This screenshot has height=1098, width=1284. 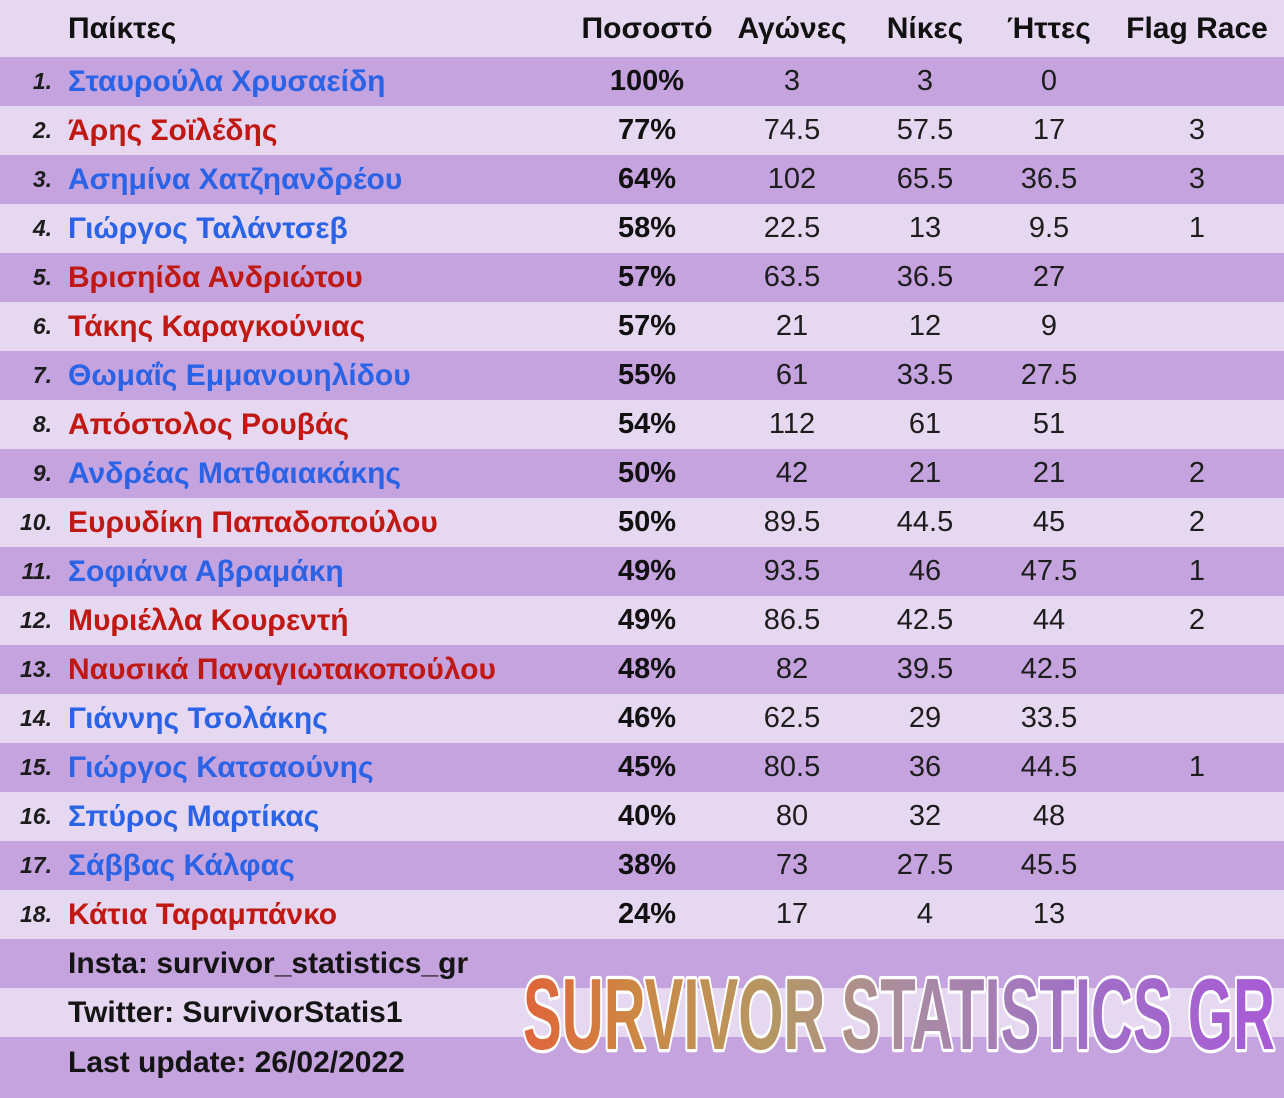 I want to click on games-value: 17, so click(x=792, y=914).